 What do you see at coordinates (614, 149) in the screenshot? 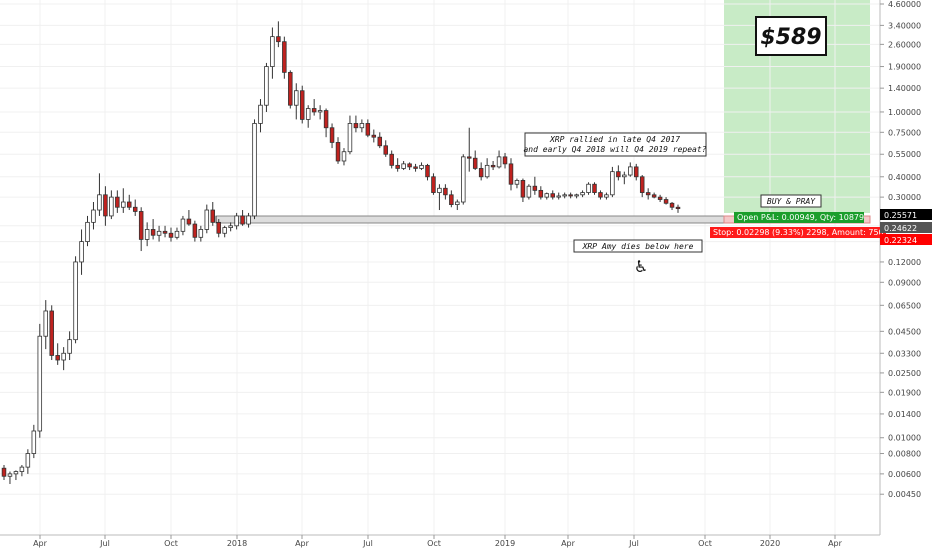
I see `rally-line-2: and early Q4 2018 will Q4 2019 repeat?` at bounding box center [614, 149].